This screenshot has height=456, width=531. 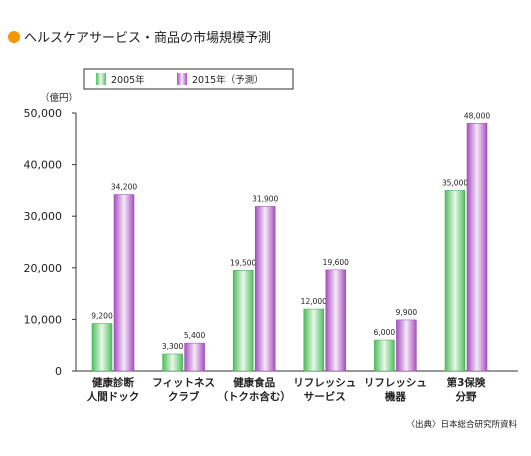 I want to click on legend-frame, so click(x=188, y=79).